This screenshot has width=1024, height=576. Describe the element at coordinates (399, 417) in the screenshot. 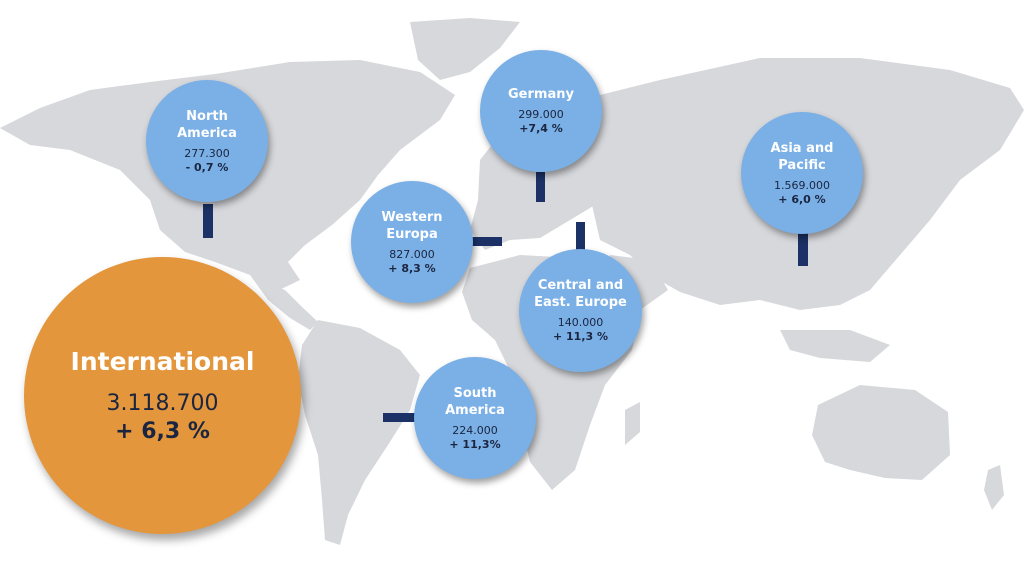

I see `connector-south-america` at that location.